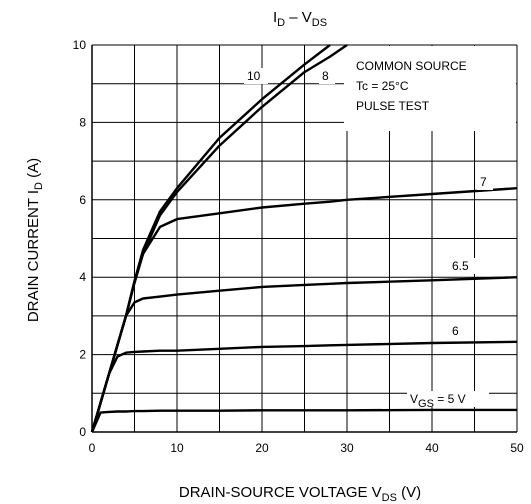  I want to click on x-axis-label: DRAIN-SOURCE VOLTAGE VDS (V), so click(300, 494).